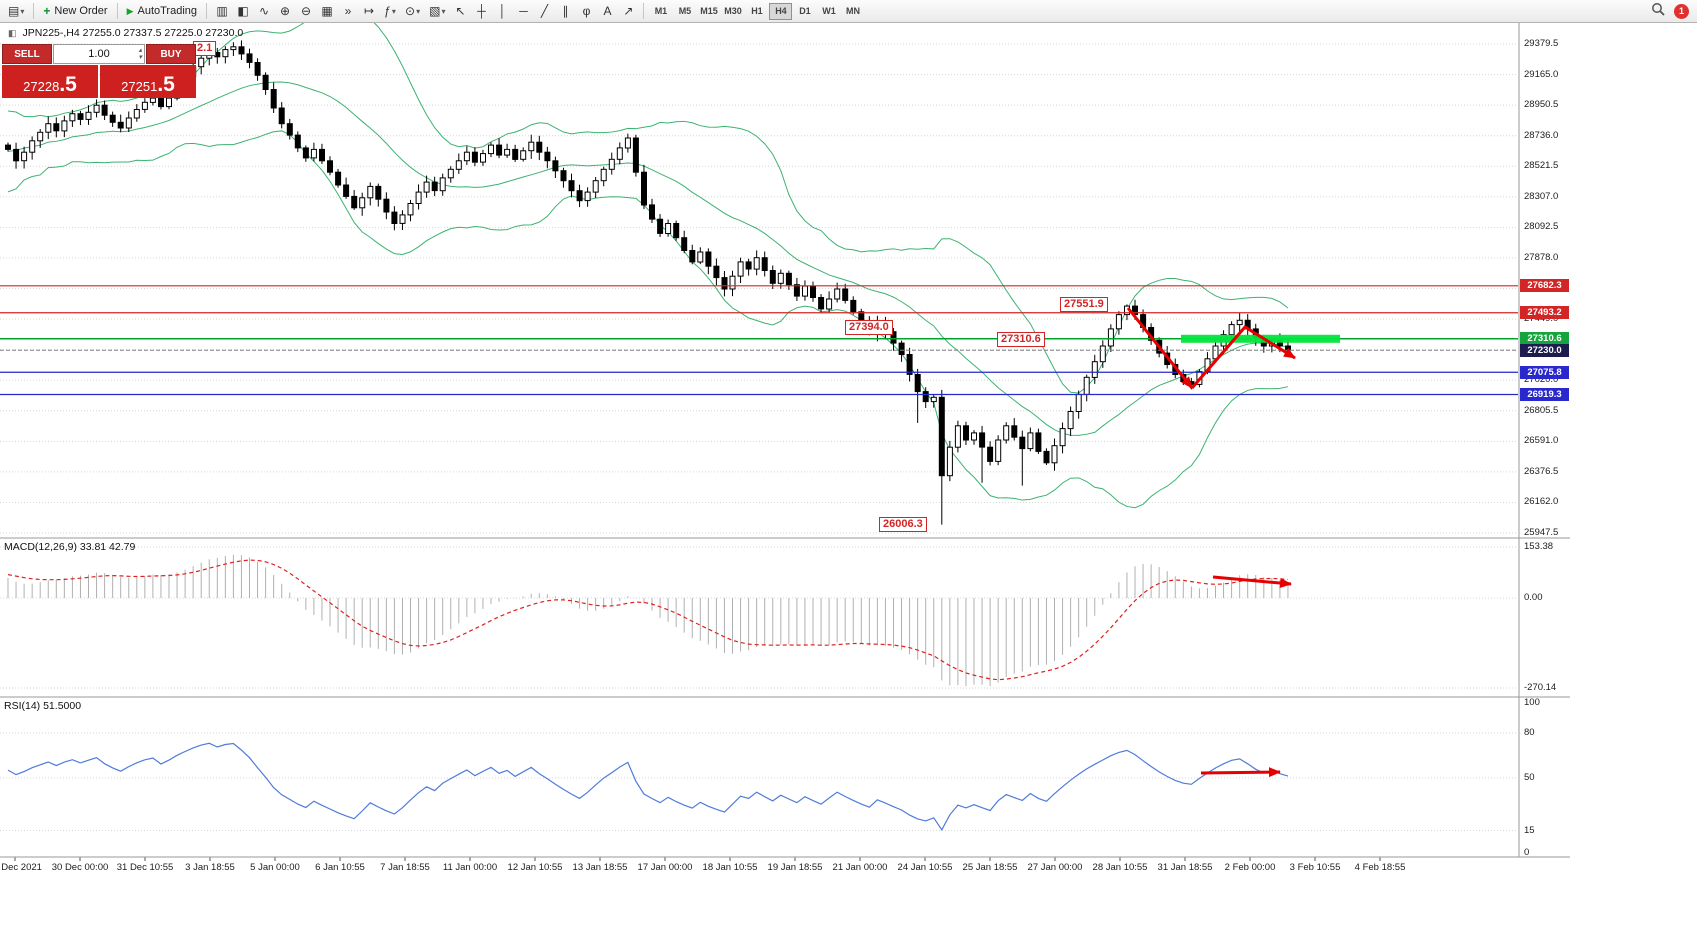 The height and width of the screenshot is (943, 1697). What do you see at coordinates (306, 11) in the screenshot?
I see `zoom-out-button: ⊖` at bounding box center [306, 11].